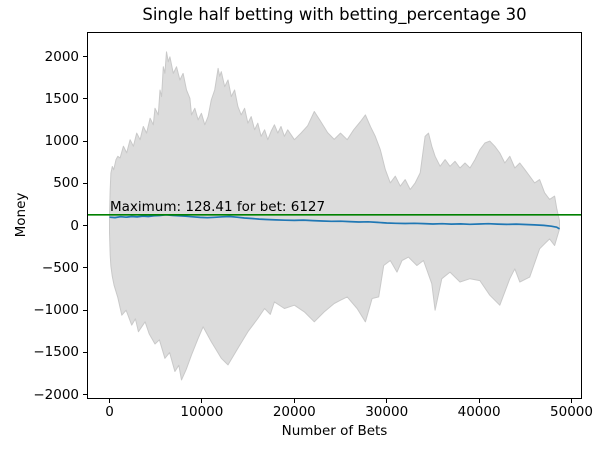  Describe the element at coordinates (60, 267) in the screenshot. I see `y-tick-label: −500` at that location.